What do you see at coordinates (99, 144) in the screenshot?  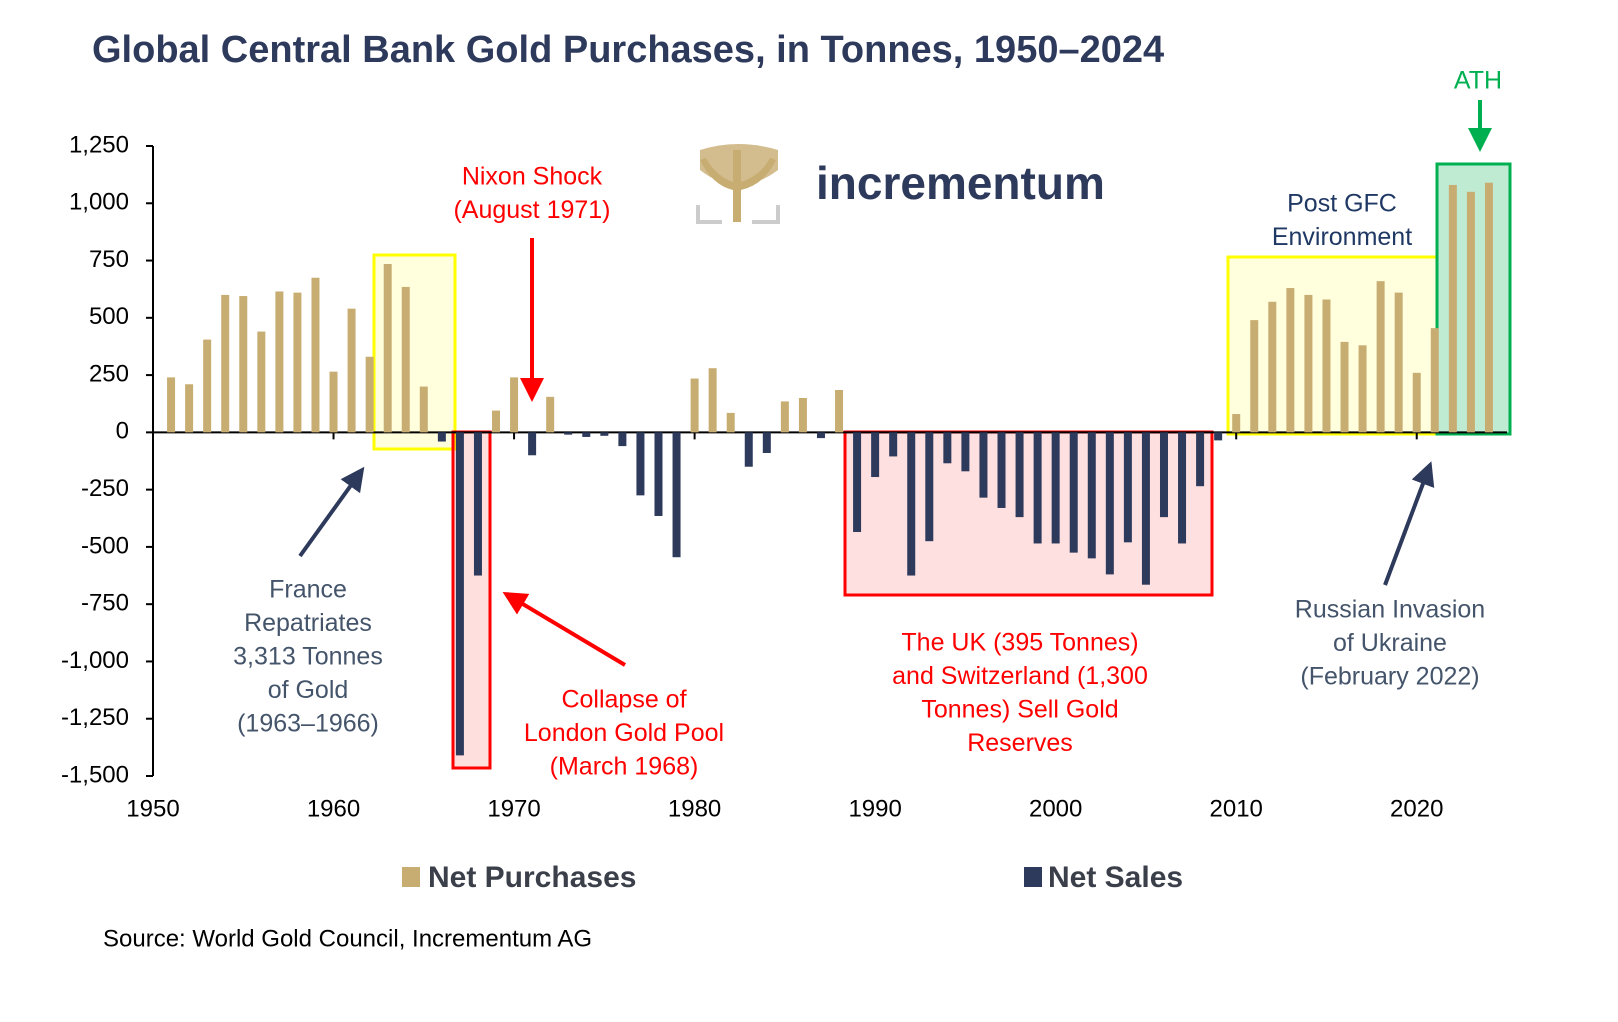 I see `y-tick-label: 1,250` at bounding box center [99, 144].